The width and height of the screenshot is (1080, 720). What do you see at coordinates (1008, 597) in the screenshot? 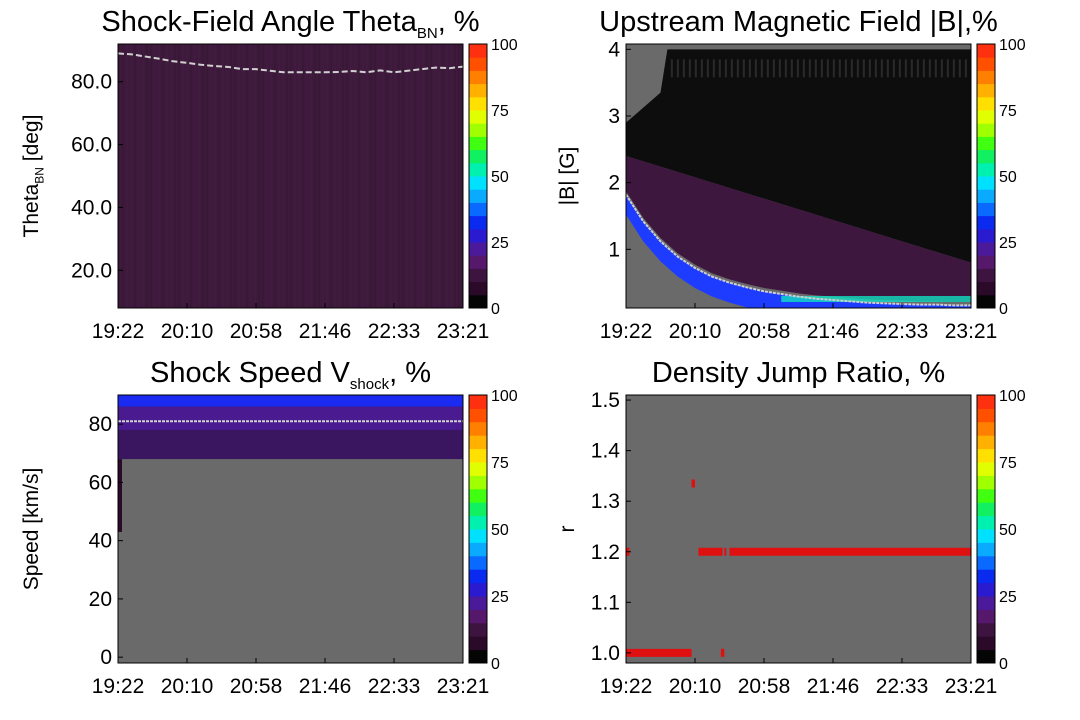
I see `colorbar-tick-label: 25` at bounding box center [1008, 597].